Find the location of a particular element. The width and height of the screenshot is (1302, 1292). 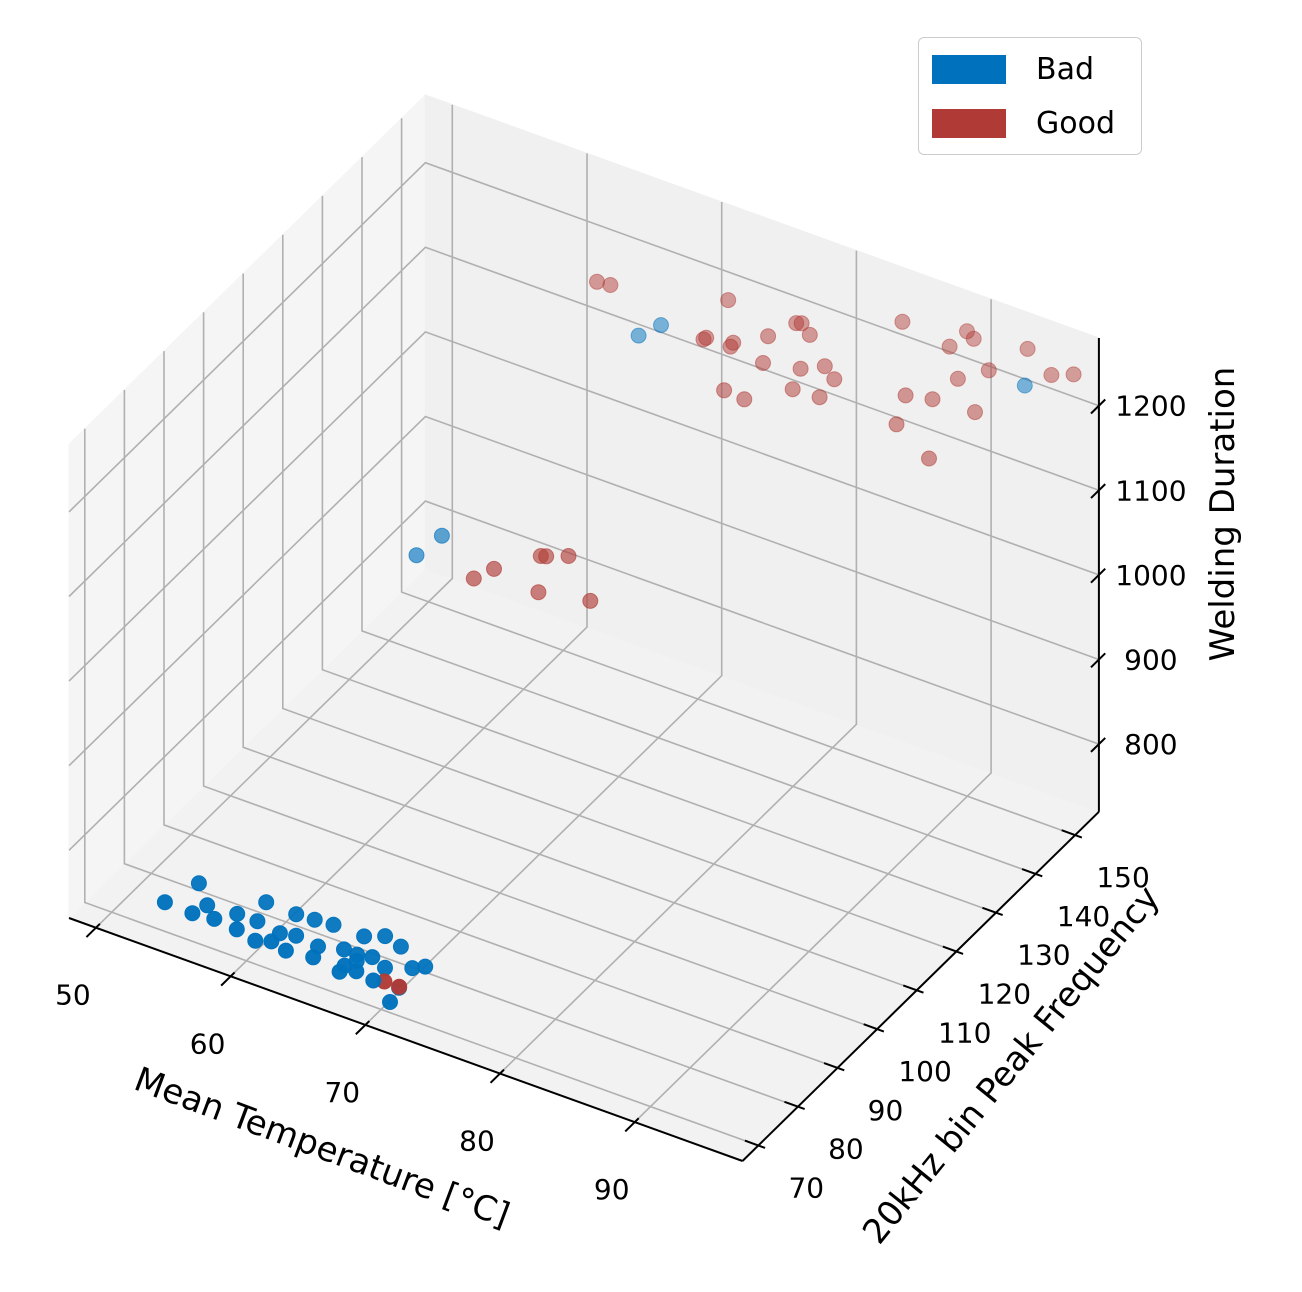

x-tick-label: 70 is located at coordinates (342, 1092).